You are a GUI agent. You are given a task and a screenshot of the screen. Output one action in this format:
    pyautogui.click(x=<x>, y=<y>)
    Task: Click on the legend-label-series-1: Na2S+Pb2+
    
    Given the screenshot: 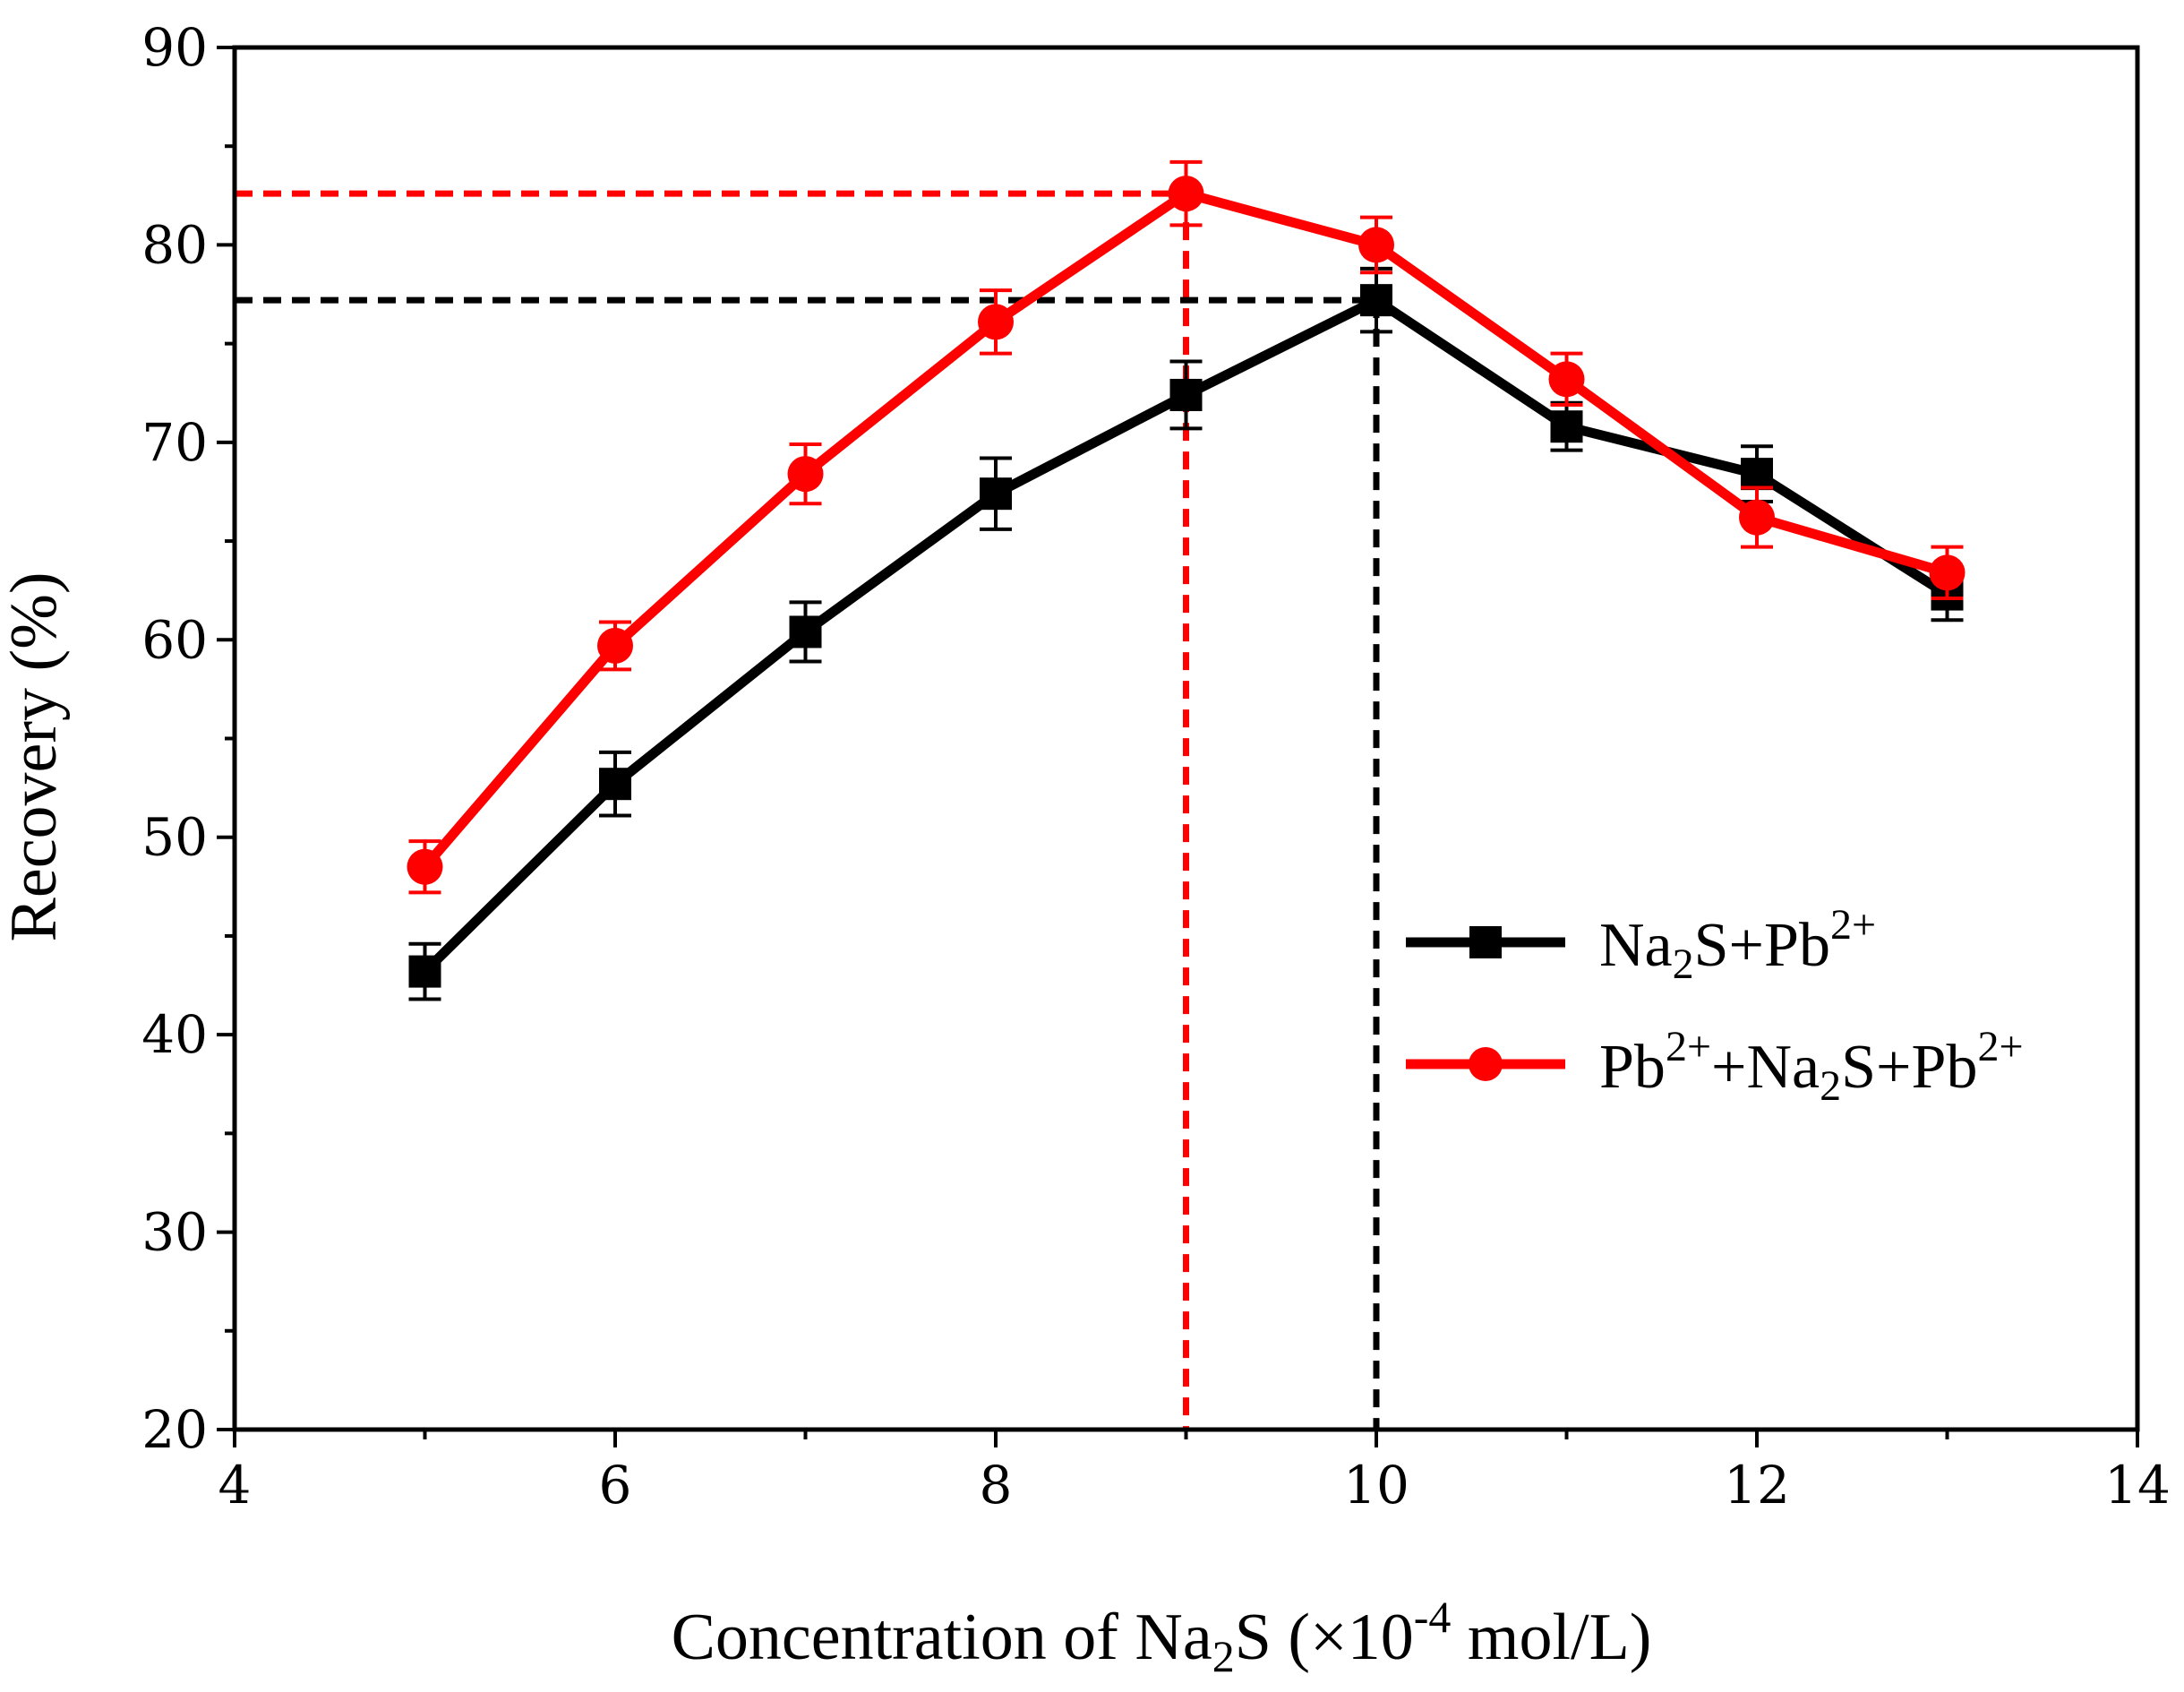 What is the action you would take?
    pyautogui.click(x=1737, y=944)
    